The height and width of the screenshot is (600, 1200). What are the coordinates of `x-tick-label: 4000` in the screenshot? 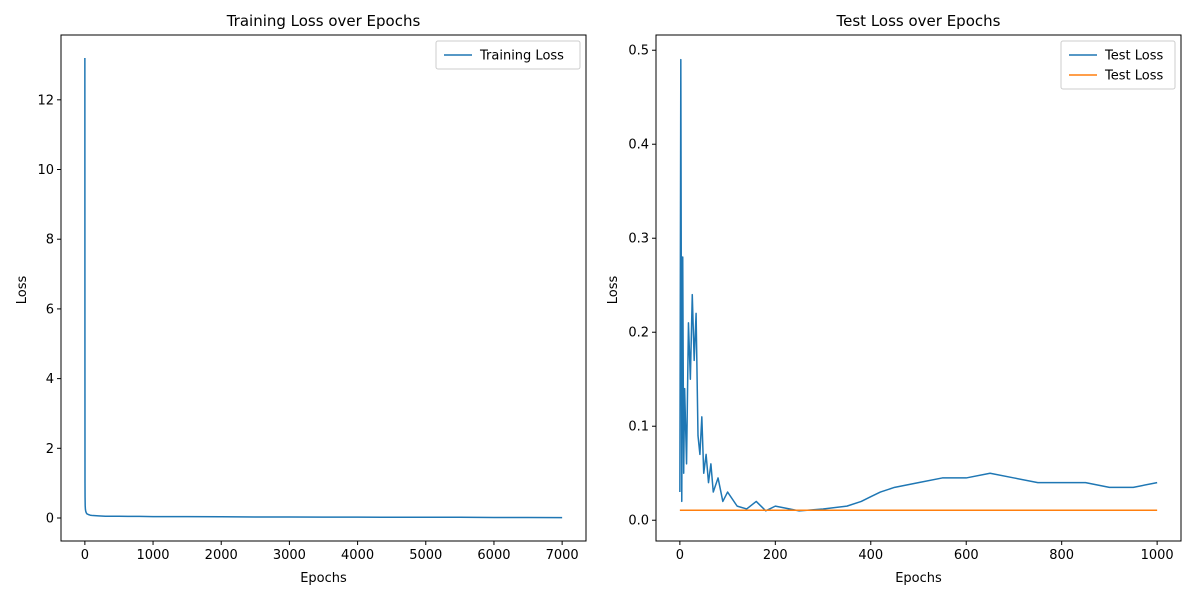 It's located at (357, 555).